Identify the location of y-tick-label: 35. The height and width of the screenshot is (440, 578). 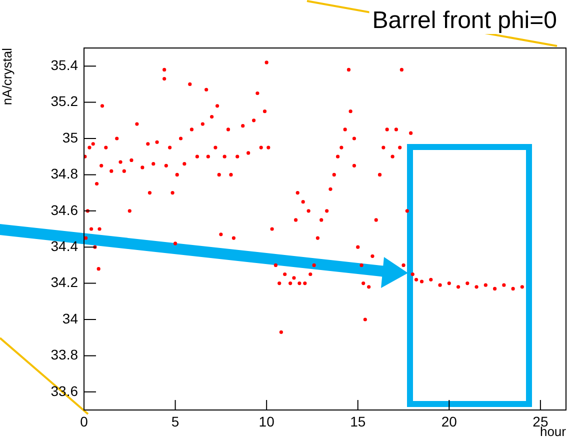
(70, 137).